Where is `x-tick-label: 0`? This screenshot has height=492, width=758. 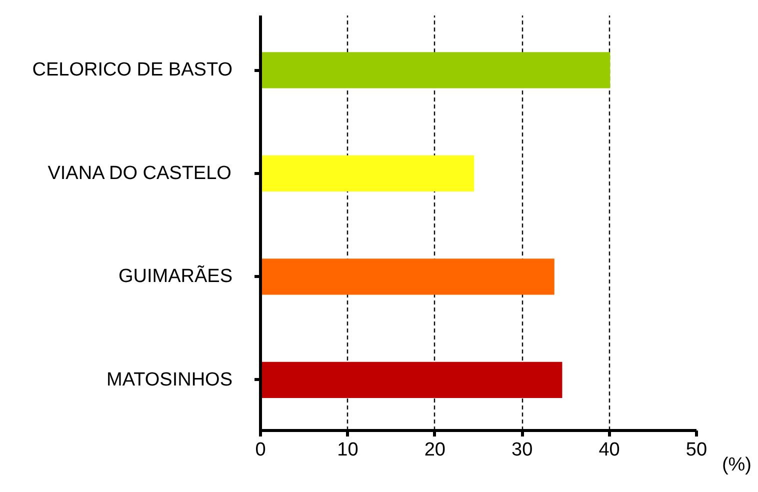
x-tick-label: 0 is located at coordinates (260, 450).